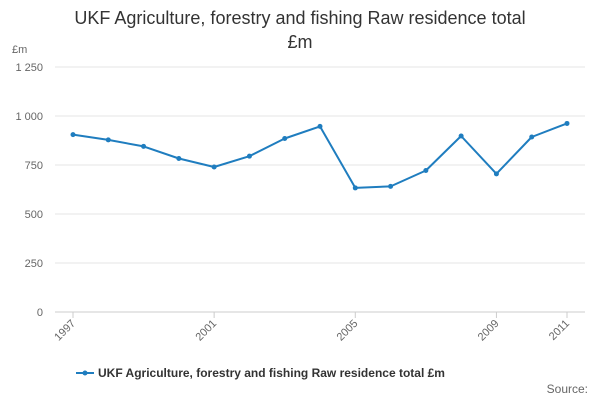 This screenshot has height=400, width=600. I want to click on y-tick-label: 1 250, so click(29, 68).